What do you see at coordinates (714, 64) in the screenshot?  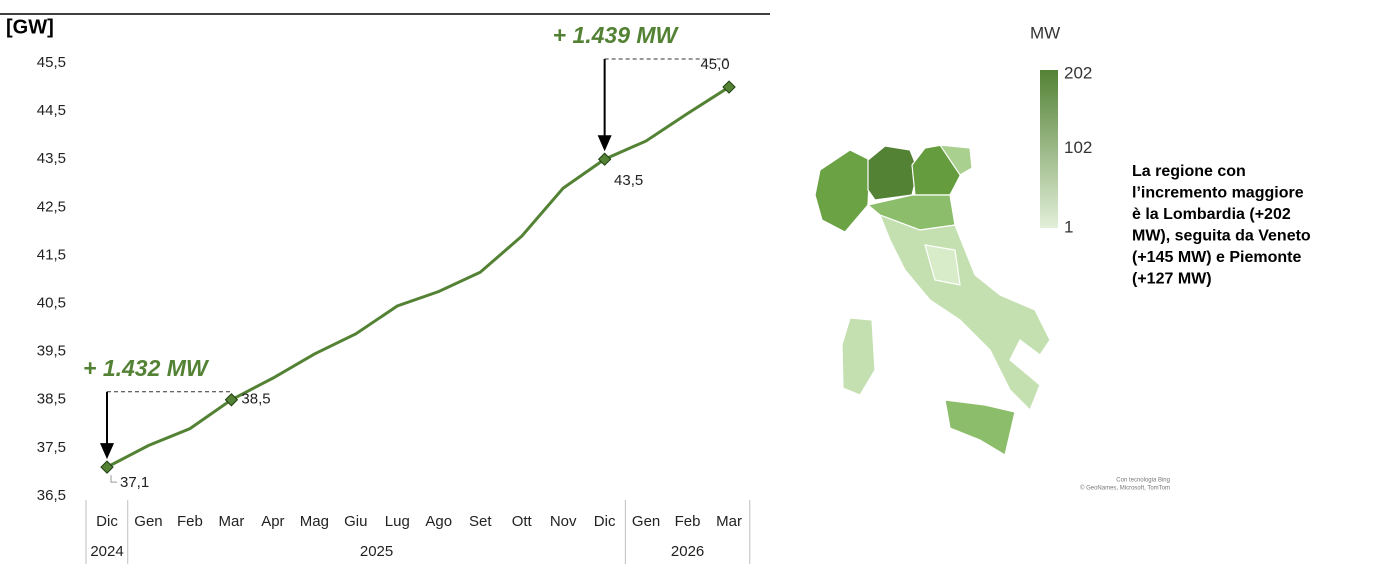 I see `data-label: 45,0` at bounding box center [714, 64].